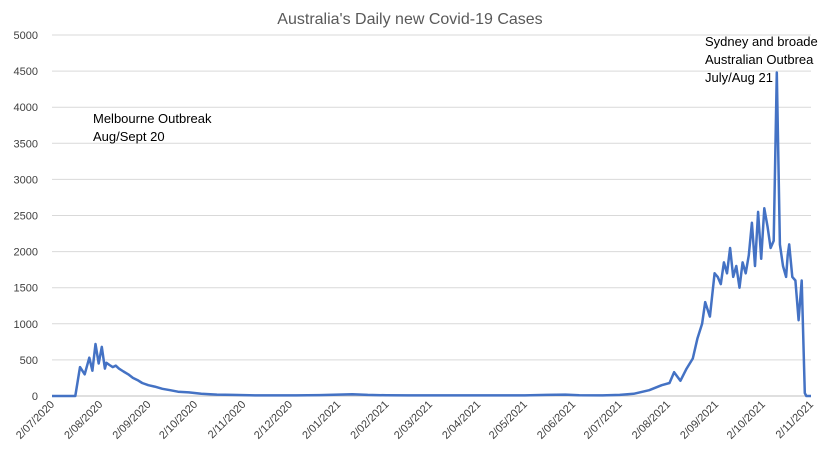 This screenshot has height=456, width=819. I want to click on y-tick-label: 1000, so click(26, 325).